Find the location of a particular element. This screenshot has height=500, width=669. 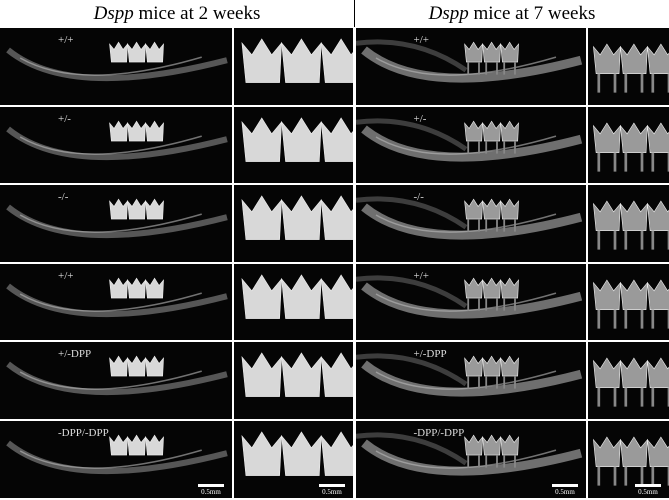

column-title: Dspp mice at 2 weeks is located at coordinates (177, 13).